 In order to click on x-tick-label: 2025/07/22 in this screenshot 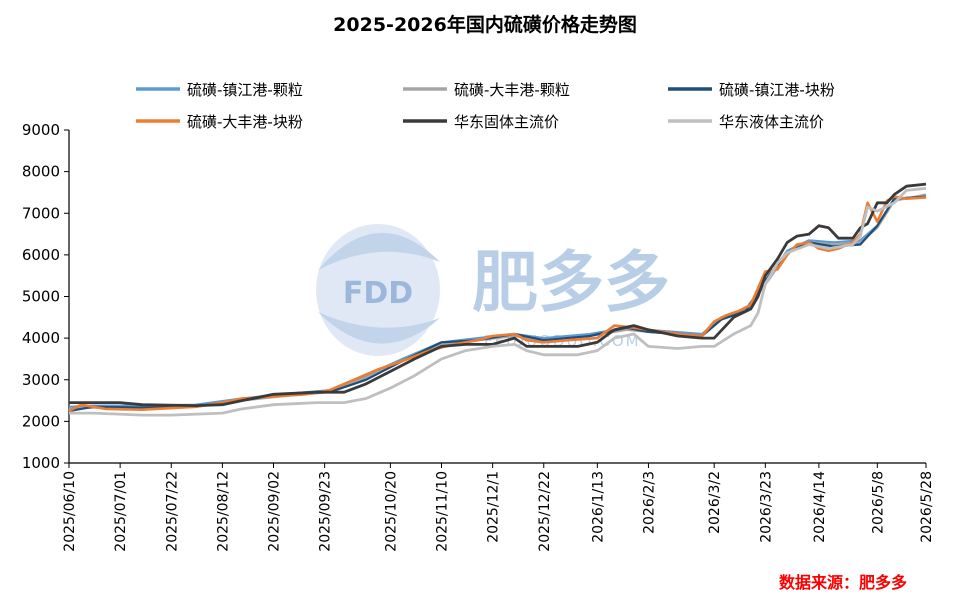, I will do `click(172, 511)`.